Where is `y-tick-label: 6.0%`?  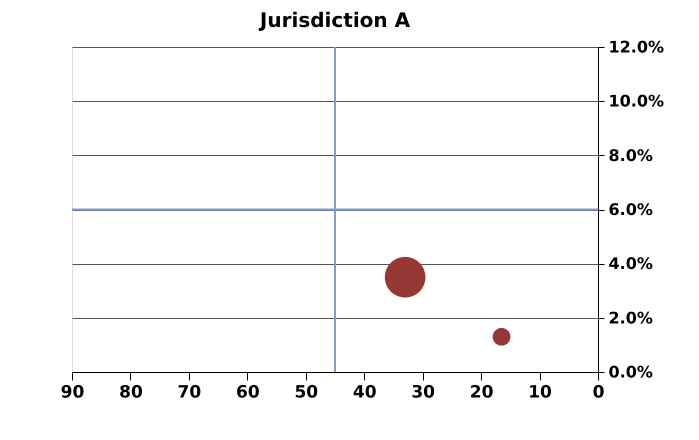 y-tick-label: 6.0% is located at coordinates (630, 209).